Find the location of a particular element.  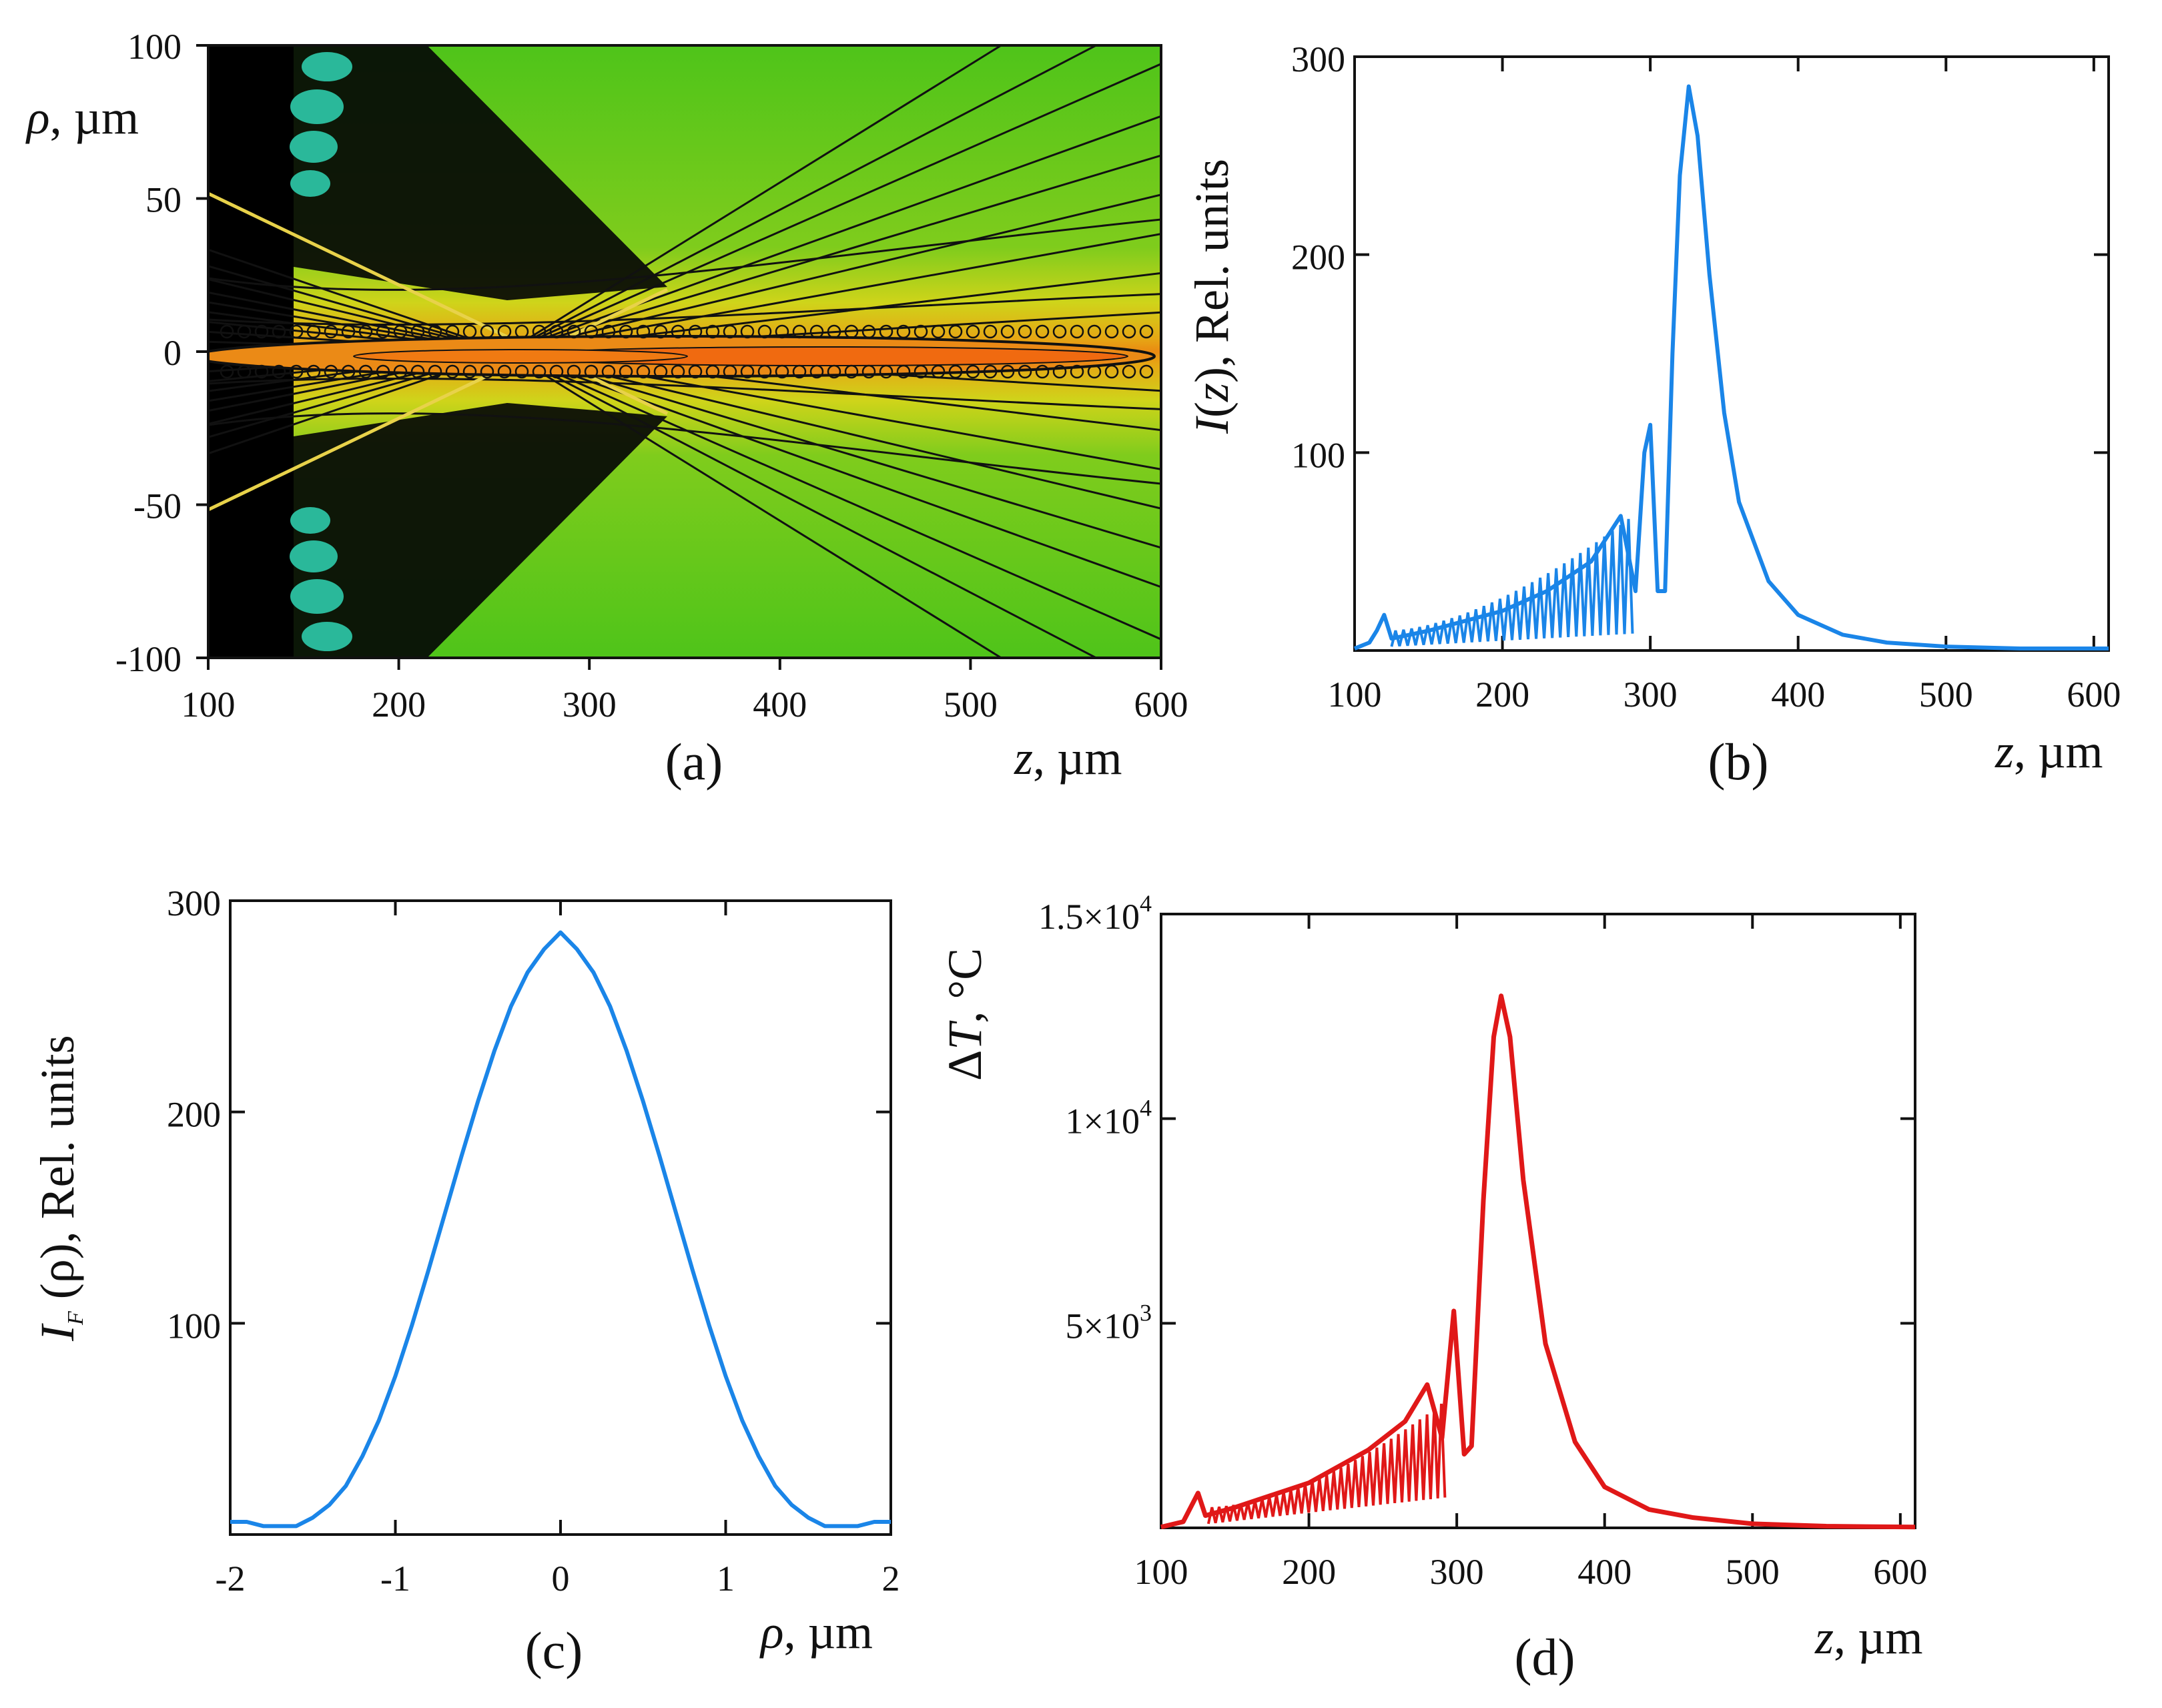

y-tick-label: 300 is located at coordinates (1318, 59).